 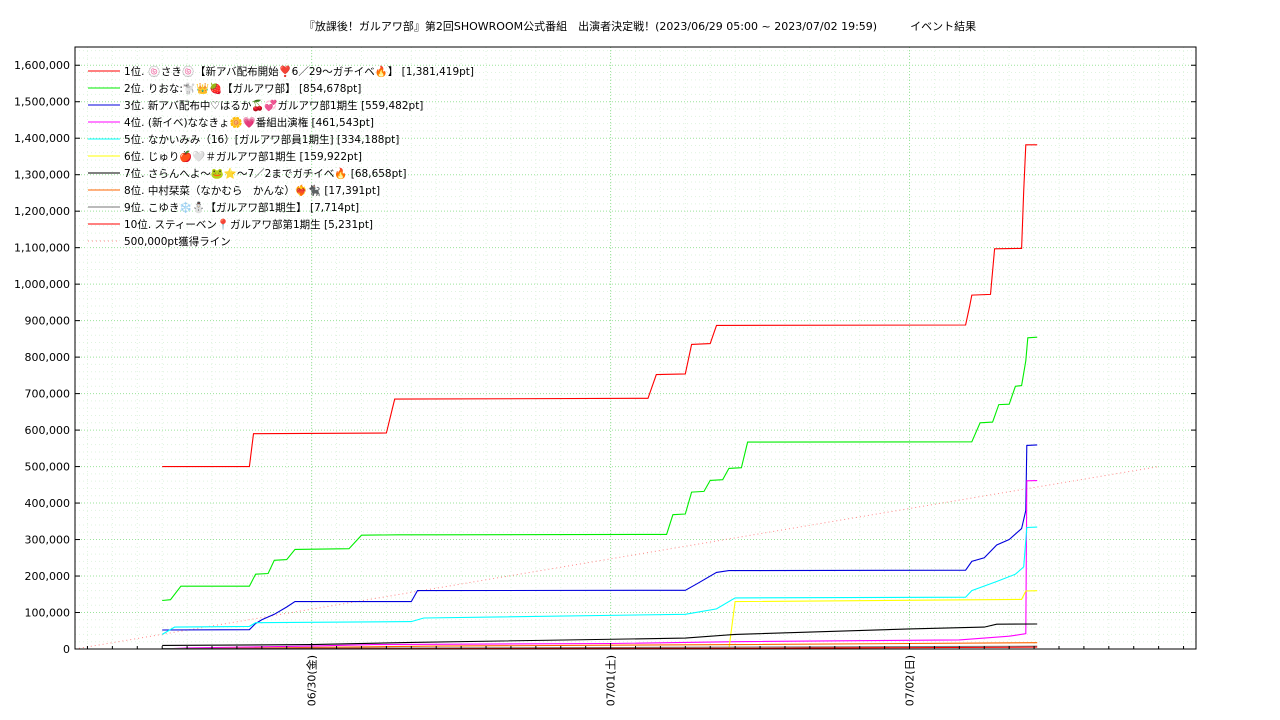 What do you see at coordinates (611, 680) in the screenshot?
I see `x-tick-label: 07/01(土)` at bounding box center [611, 680].